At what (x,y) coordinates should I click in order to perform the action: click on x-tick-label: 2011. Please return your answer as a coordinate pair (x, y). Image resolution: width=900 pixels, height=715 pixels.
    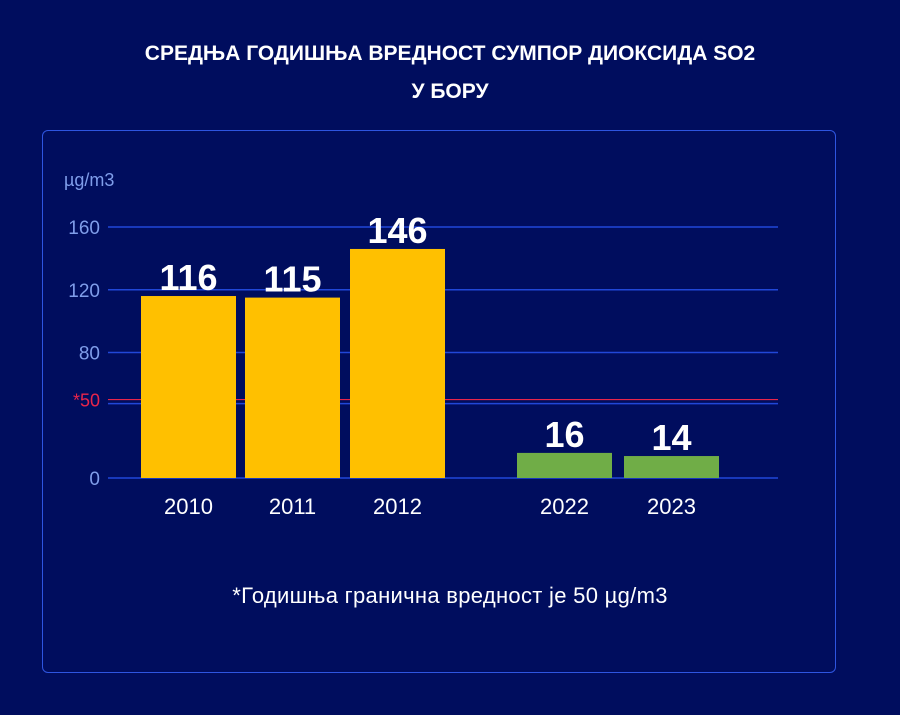
    Looking at the image, I should click on (292, 506).